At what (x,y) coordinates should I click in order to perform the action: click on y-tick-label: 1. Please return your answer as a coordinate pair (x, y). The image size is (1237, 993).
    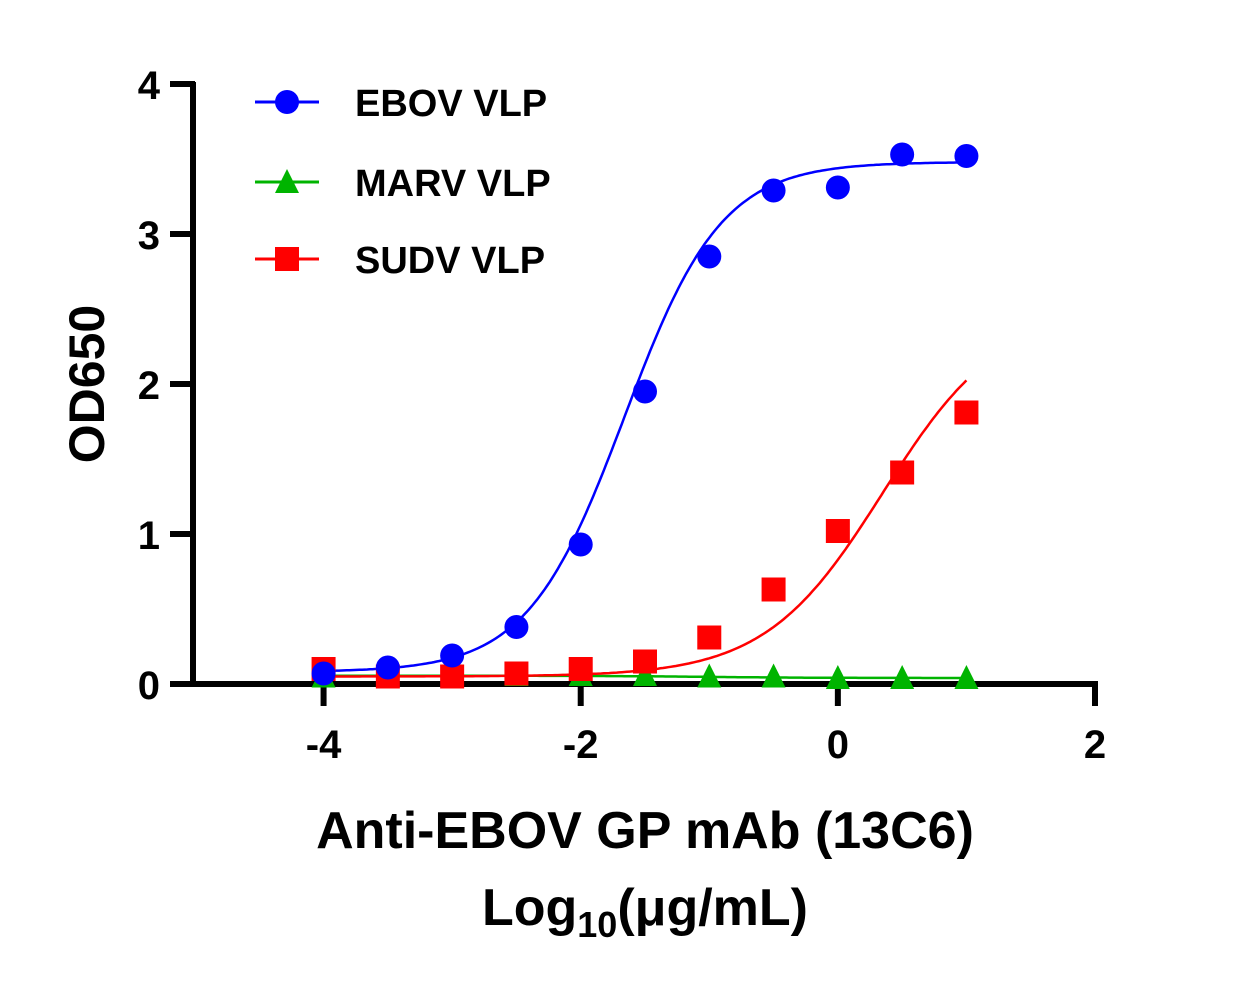
    Looking at the image, I should click on (149, 536).